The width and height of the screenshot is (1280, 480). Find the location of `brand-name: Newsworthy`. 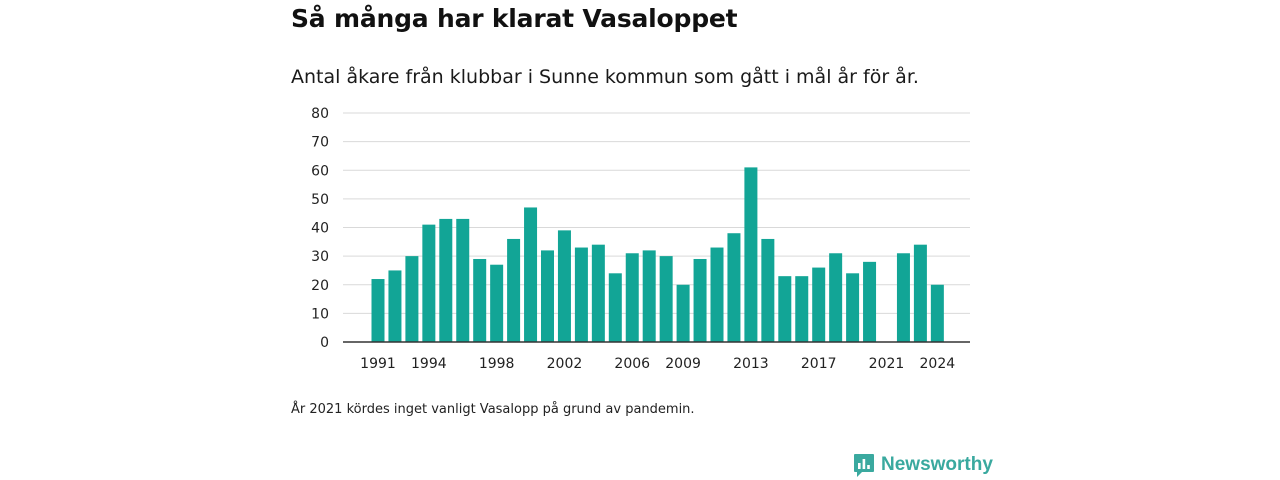

brand-name: Newsworthy is located at coordinates (937, 464).